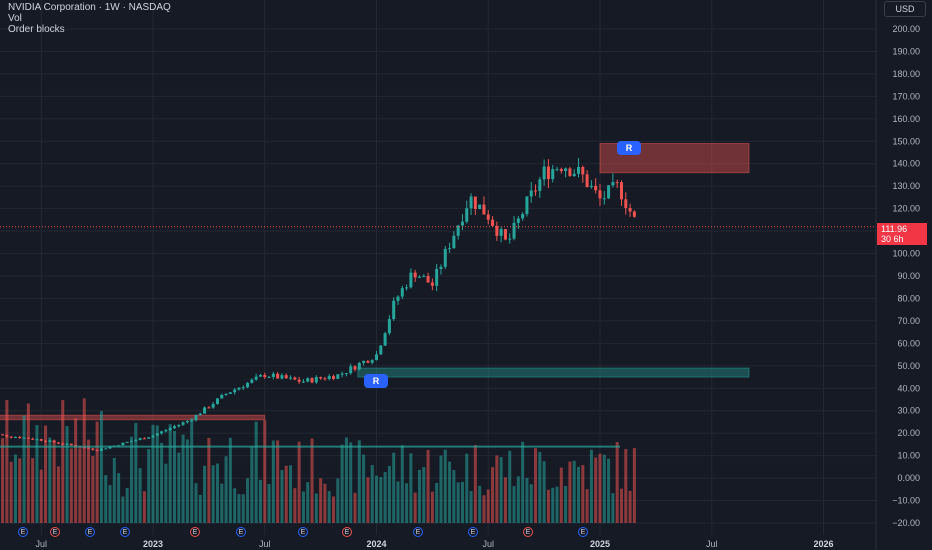  Describe the element at coordinates (892, 239) in the screenshot. I see `bar-countdown: 30 6h` at that location.